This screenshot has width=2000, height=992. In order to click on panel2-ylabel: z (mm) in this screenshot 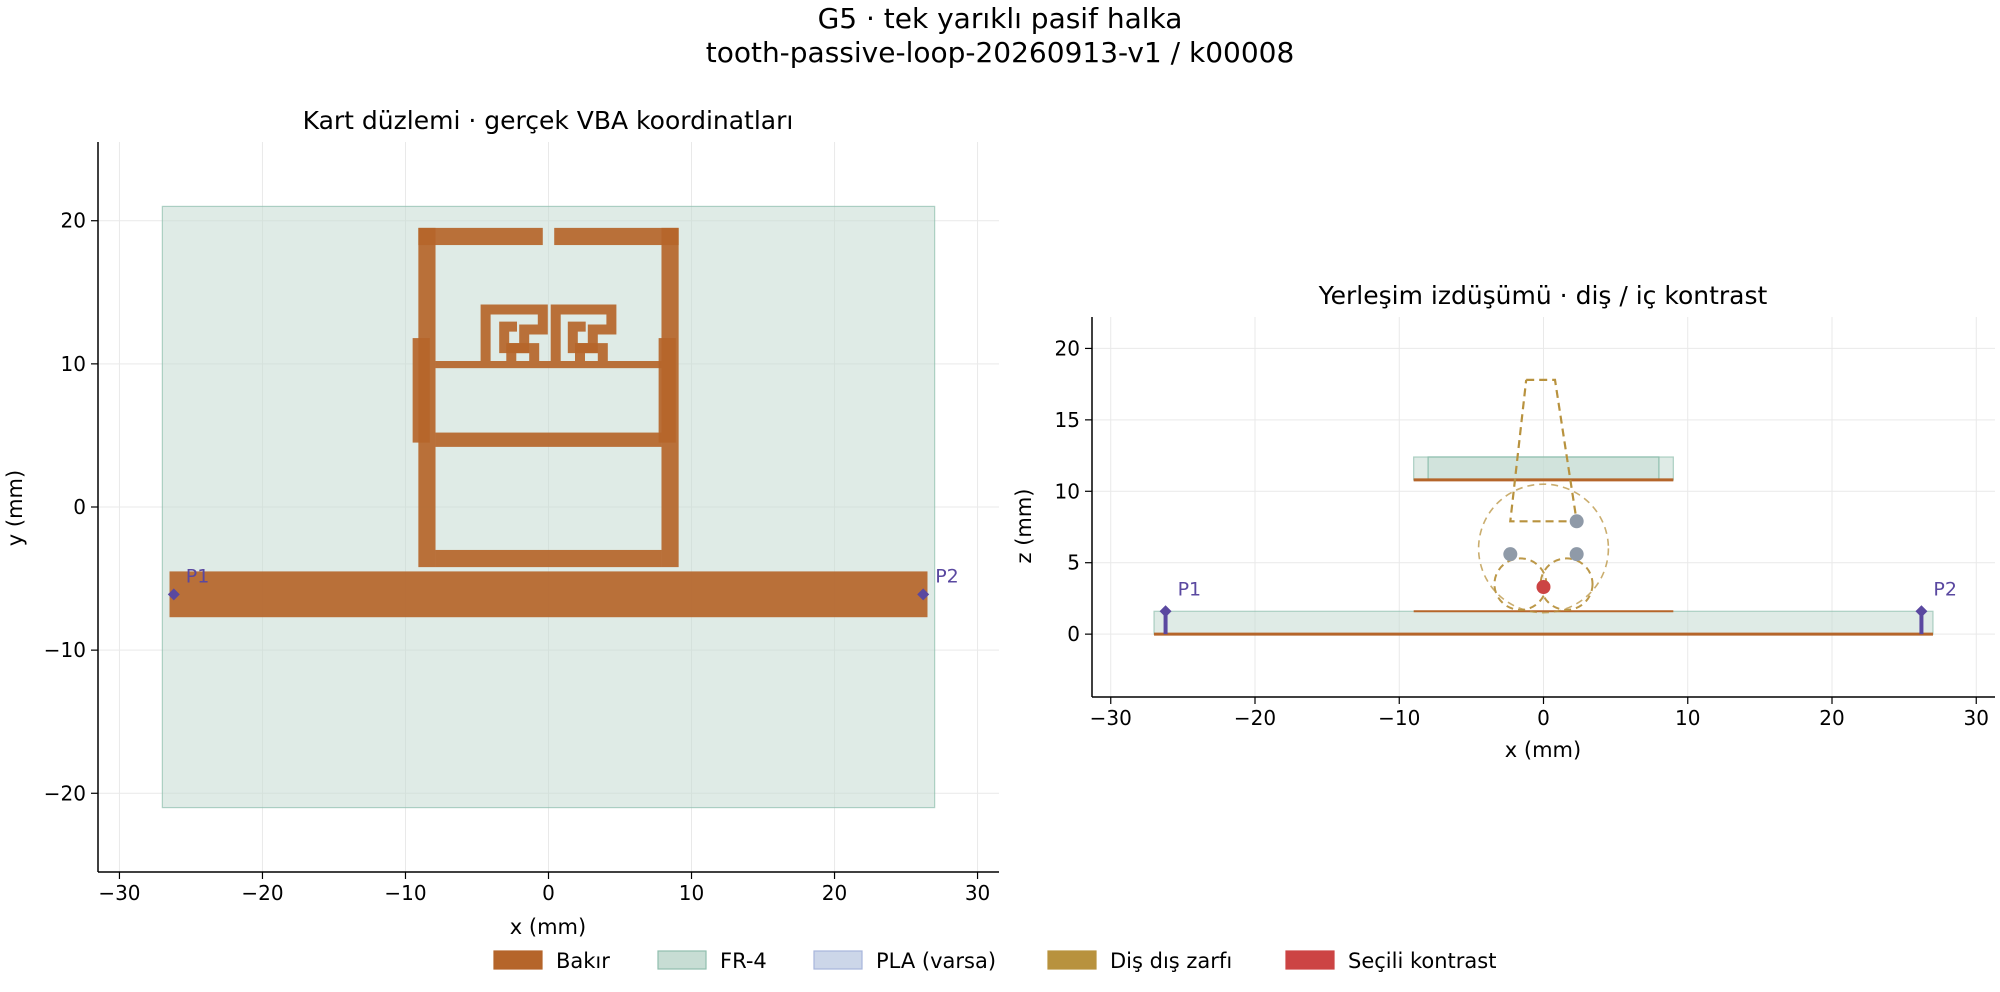, I will do `click(1024, 526)`.